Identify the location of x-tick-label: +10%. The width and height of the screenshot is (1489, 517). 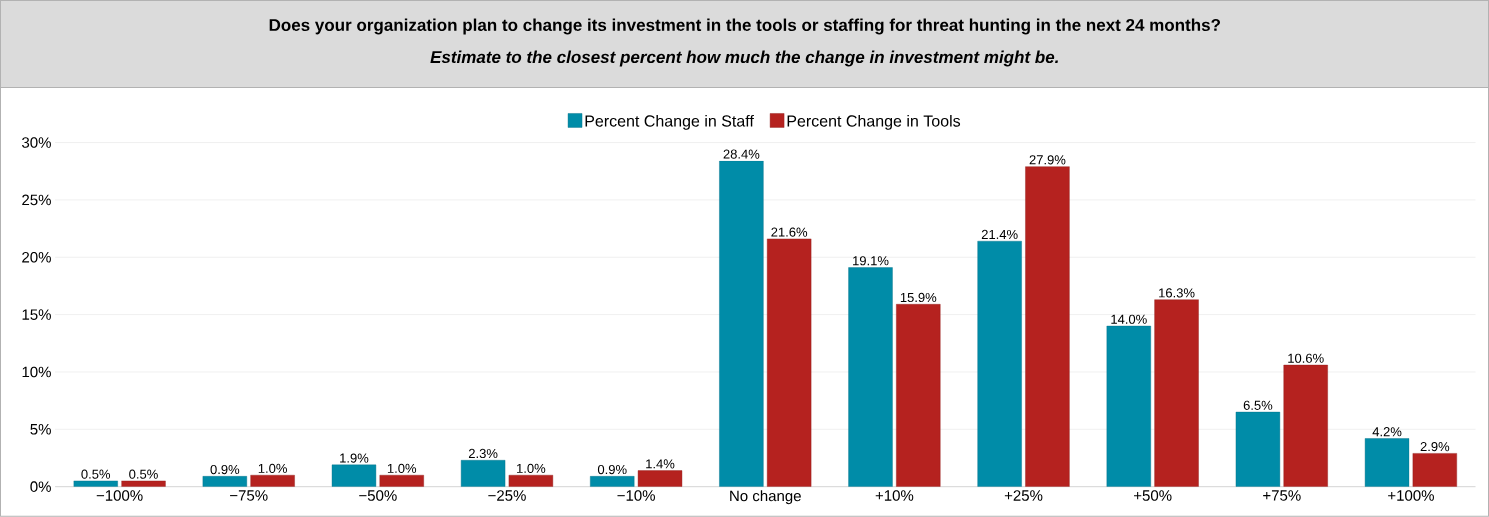
(894, 495).